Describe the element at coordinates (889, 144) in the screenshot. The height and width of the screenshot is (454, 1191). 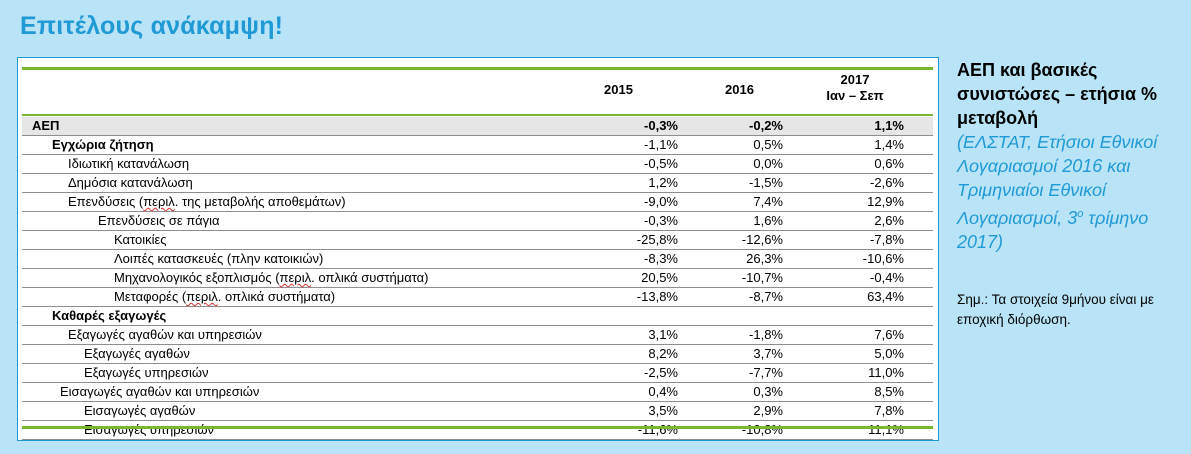
I see `cell-2017: 1,4%` at that location.